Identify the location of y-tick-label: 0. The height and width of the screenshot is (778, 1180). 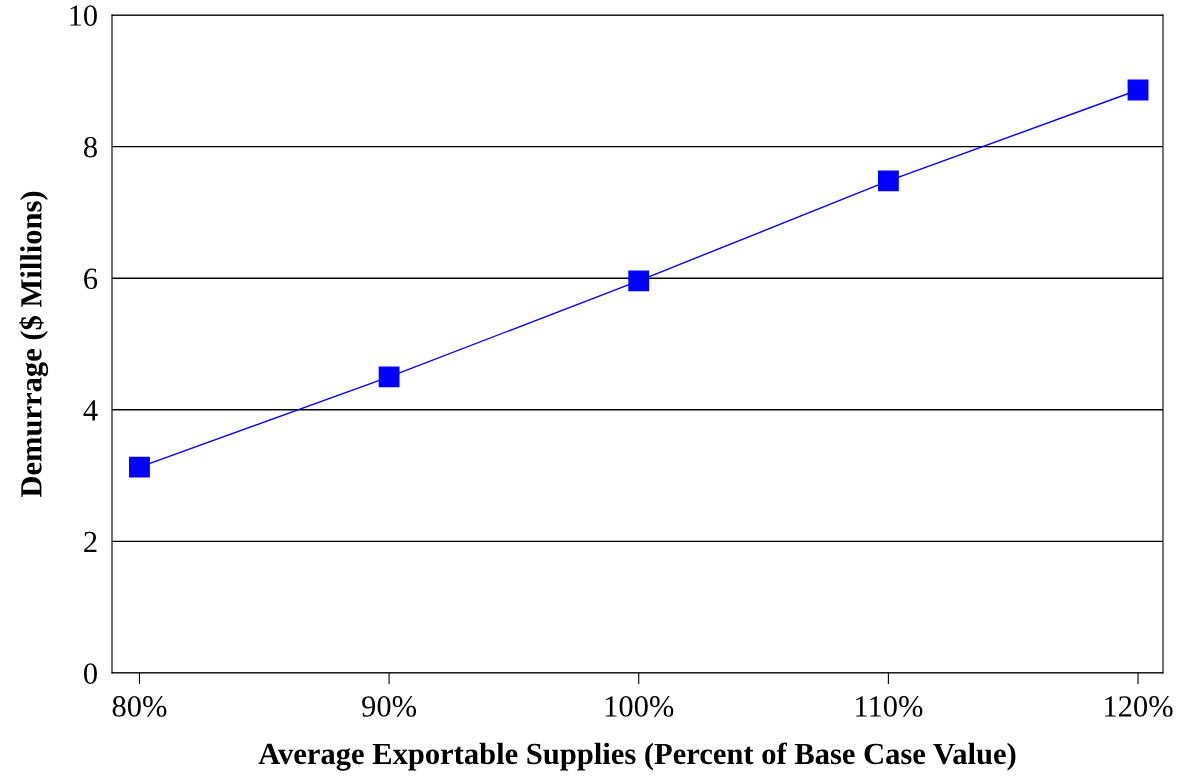
(90, 673).